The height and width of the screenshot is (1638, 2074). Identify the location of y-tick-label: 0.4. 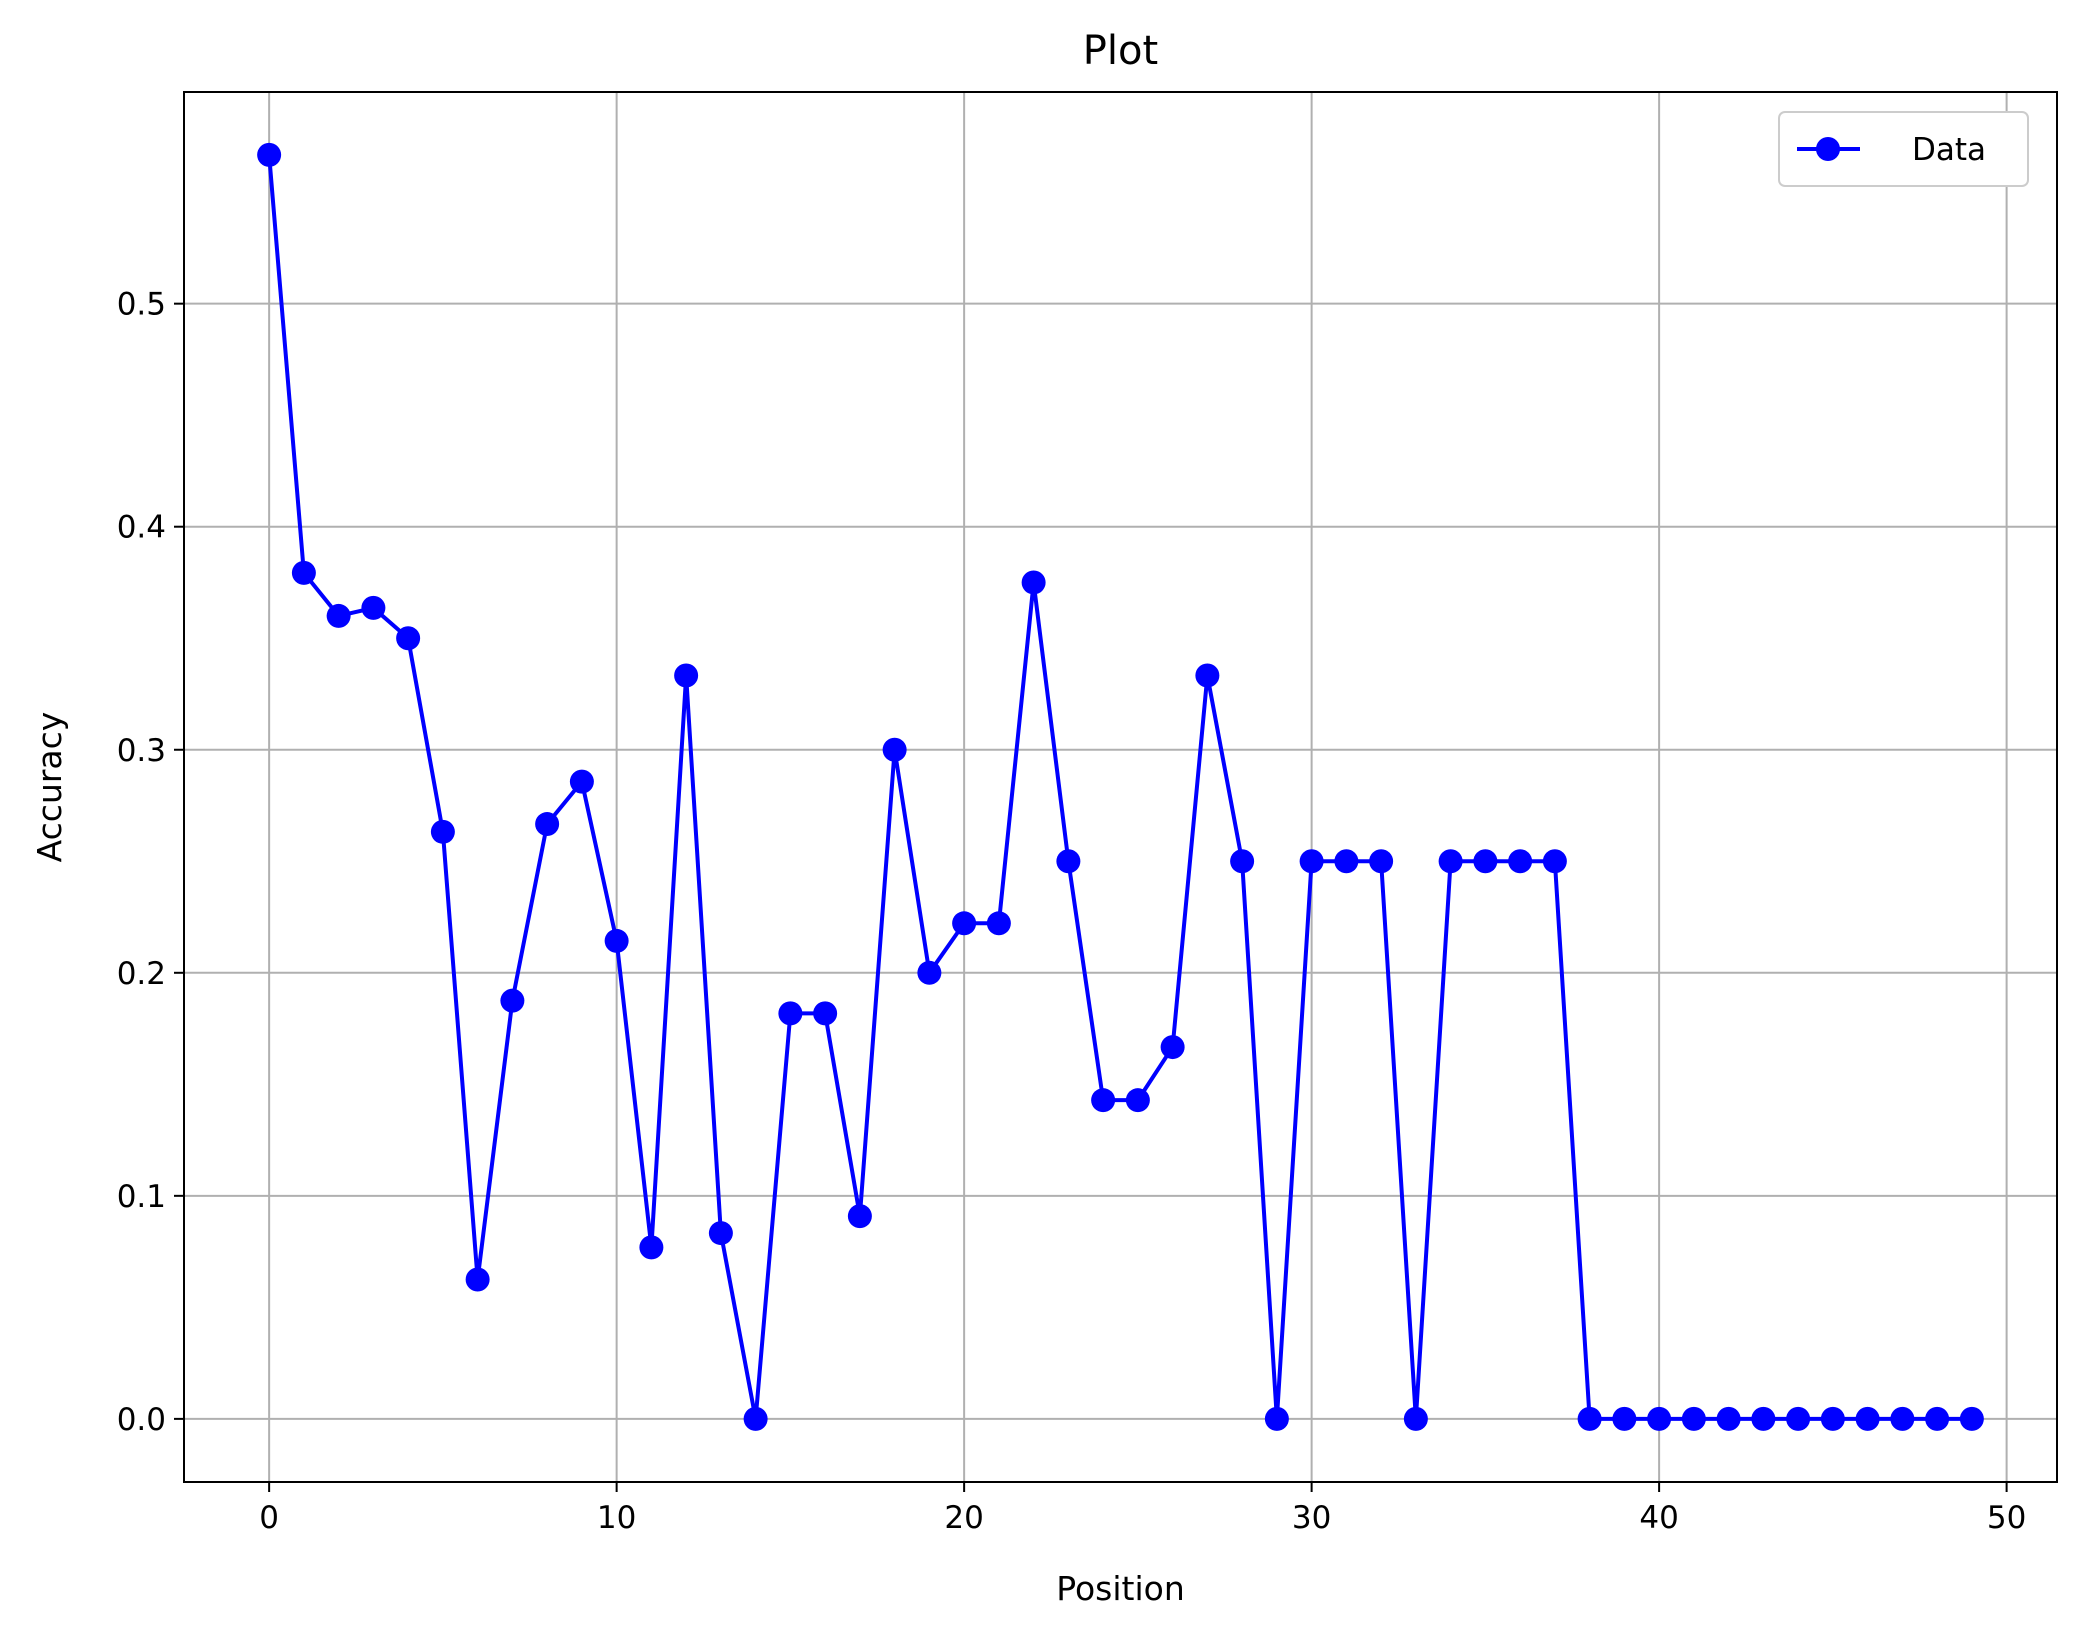
(141, 528).